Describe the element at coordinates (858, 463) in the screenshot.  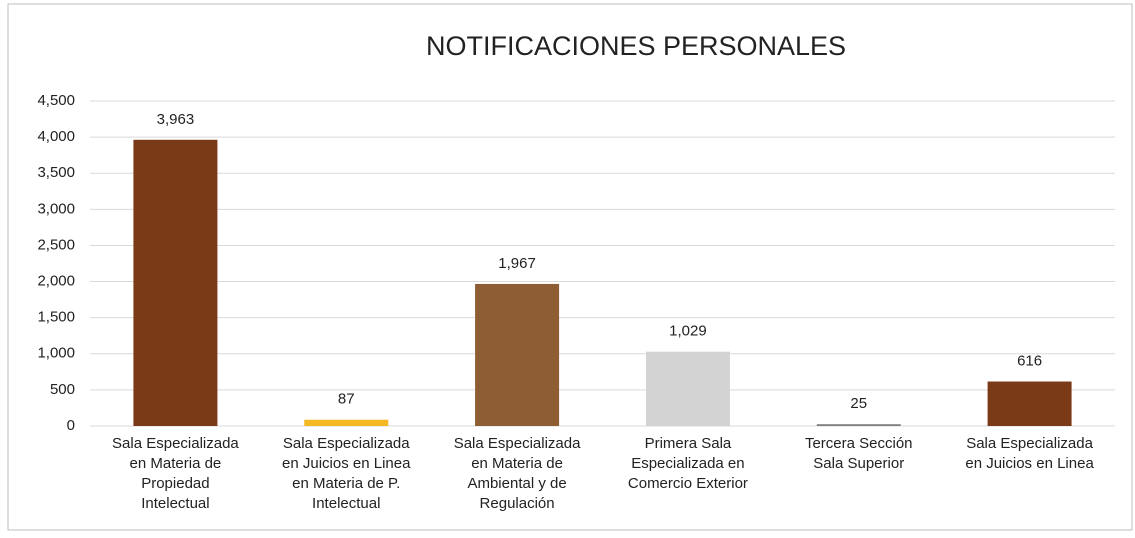
I see `x-tick-label: Sala Superior` at that location.